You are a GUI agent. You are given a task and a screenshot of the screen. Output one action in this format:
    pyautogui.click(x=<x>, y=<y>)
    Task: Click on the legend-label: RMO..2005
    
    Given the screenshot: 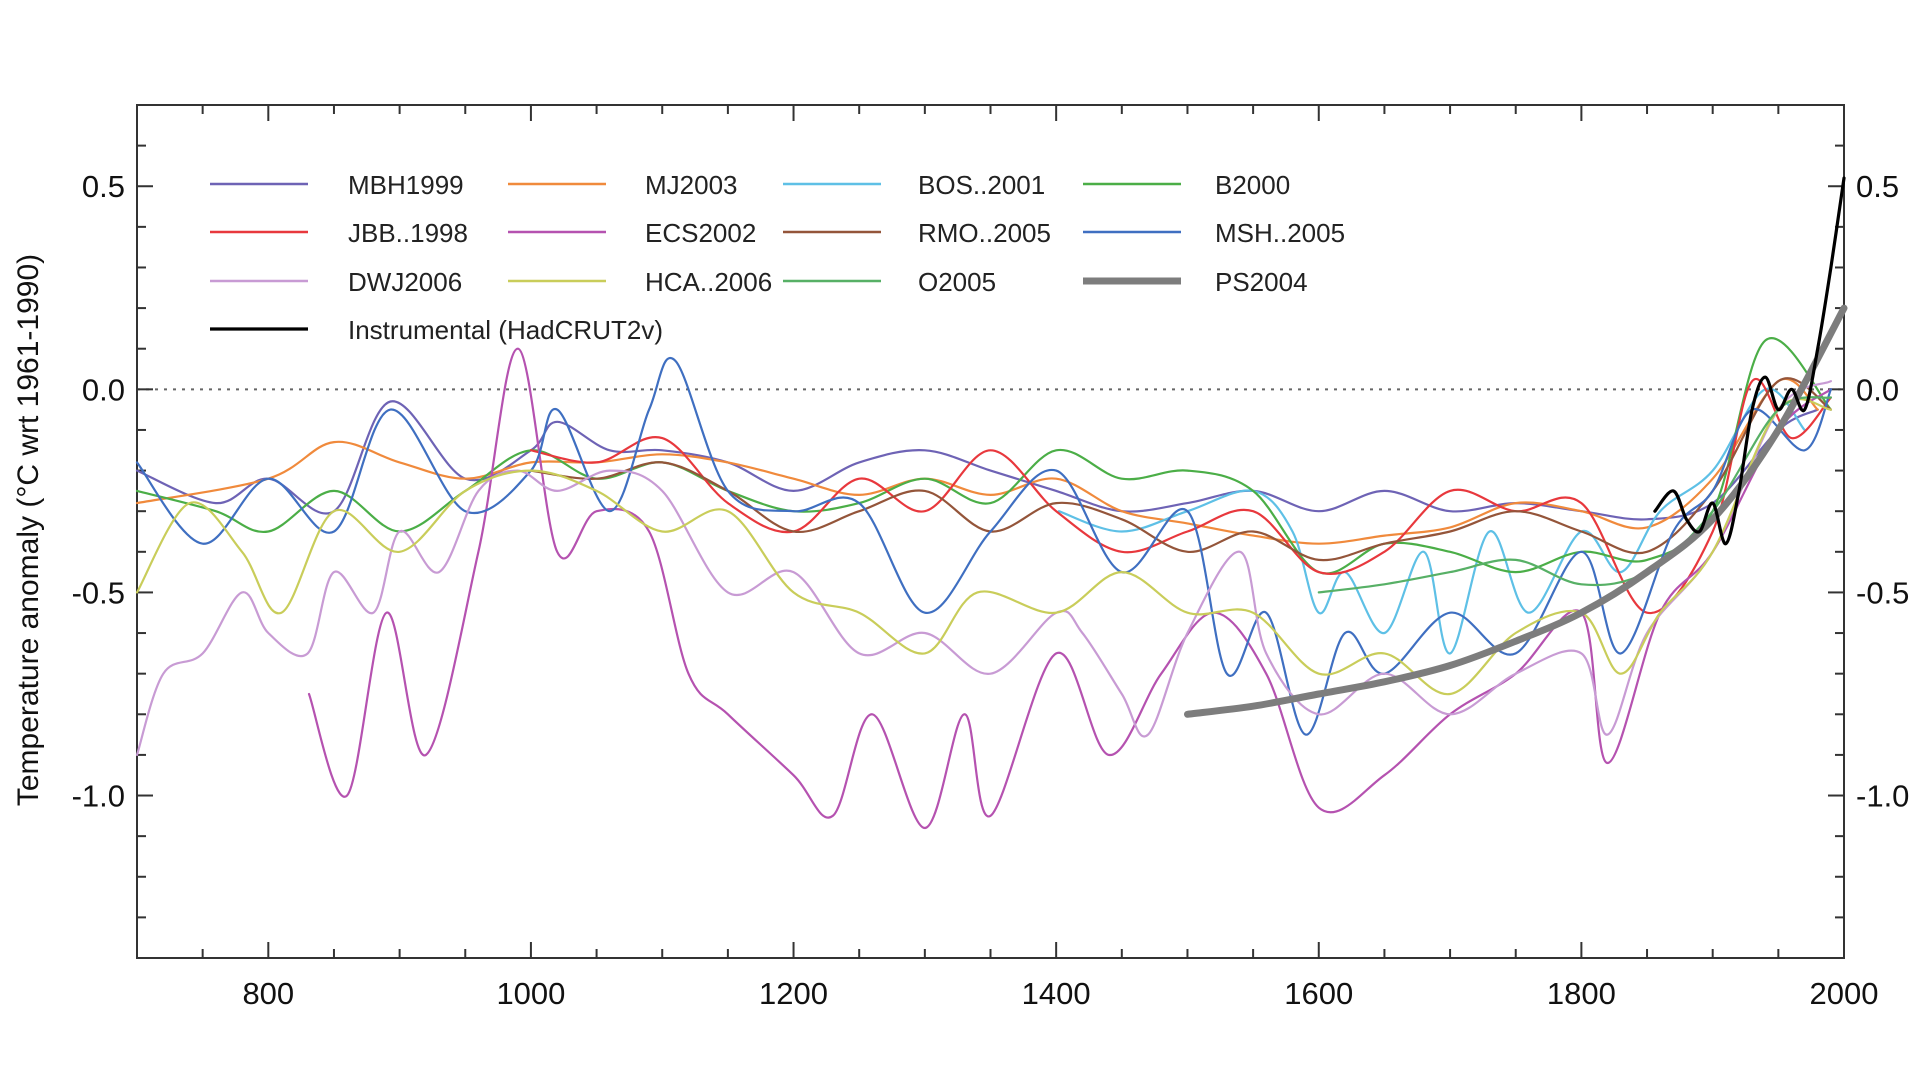 What is the action you would take?
    pyautogui.click(x=984, y=233)
    